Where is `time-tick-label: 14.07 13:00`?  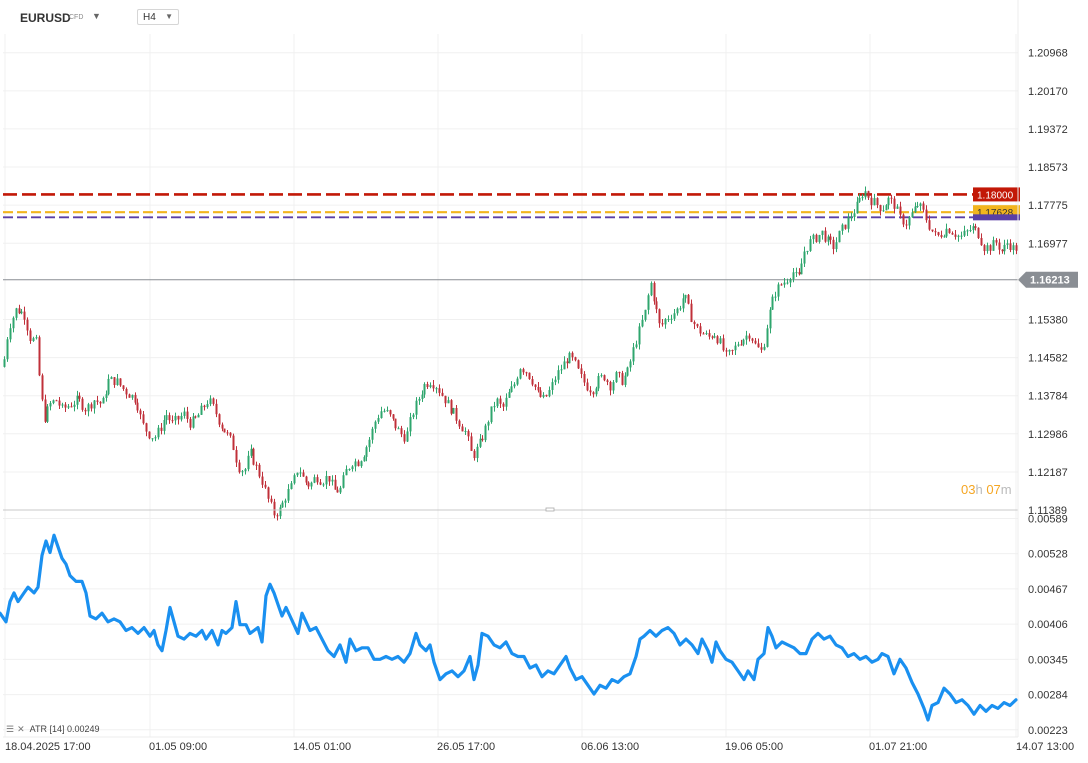
time-tick-label: 14.07 13:00 is located at coordinates (1045, 747).